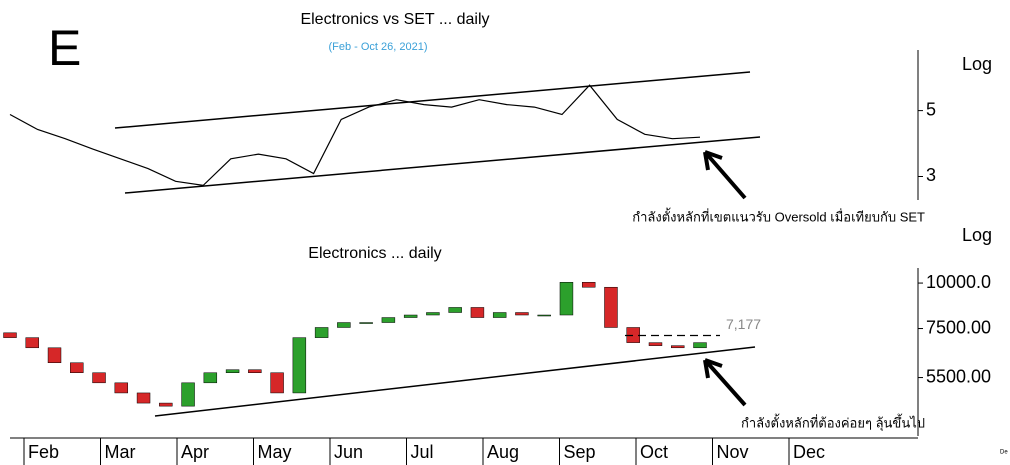  I want to click on x-tick-label: Sep, so click(580, 452).